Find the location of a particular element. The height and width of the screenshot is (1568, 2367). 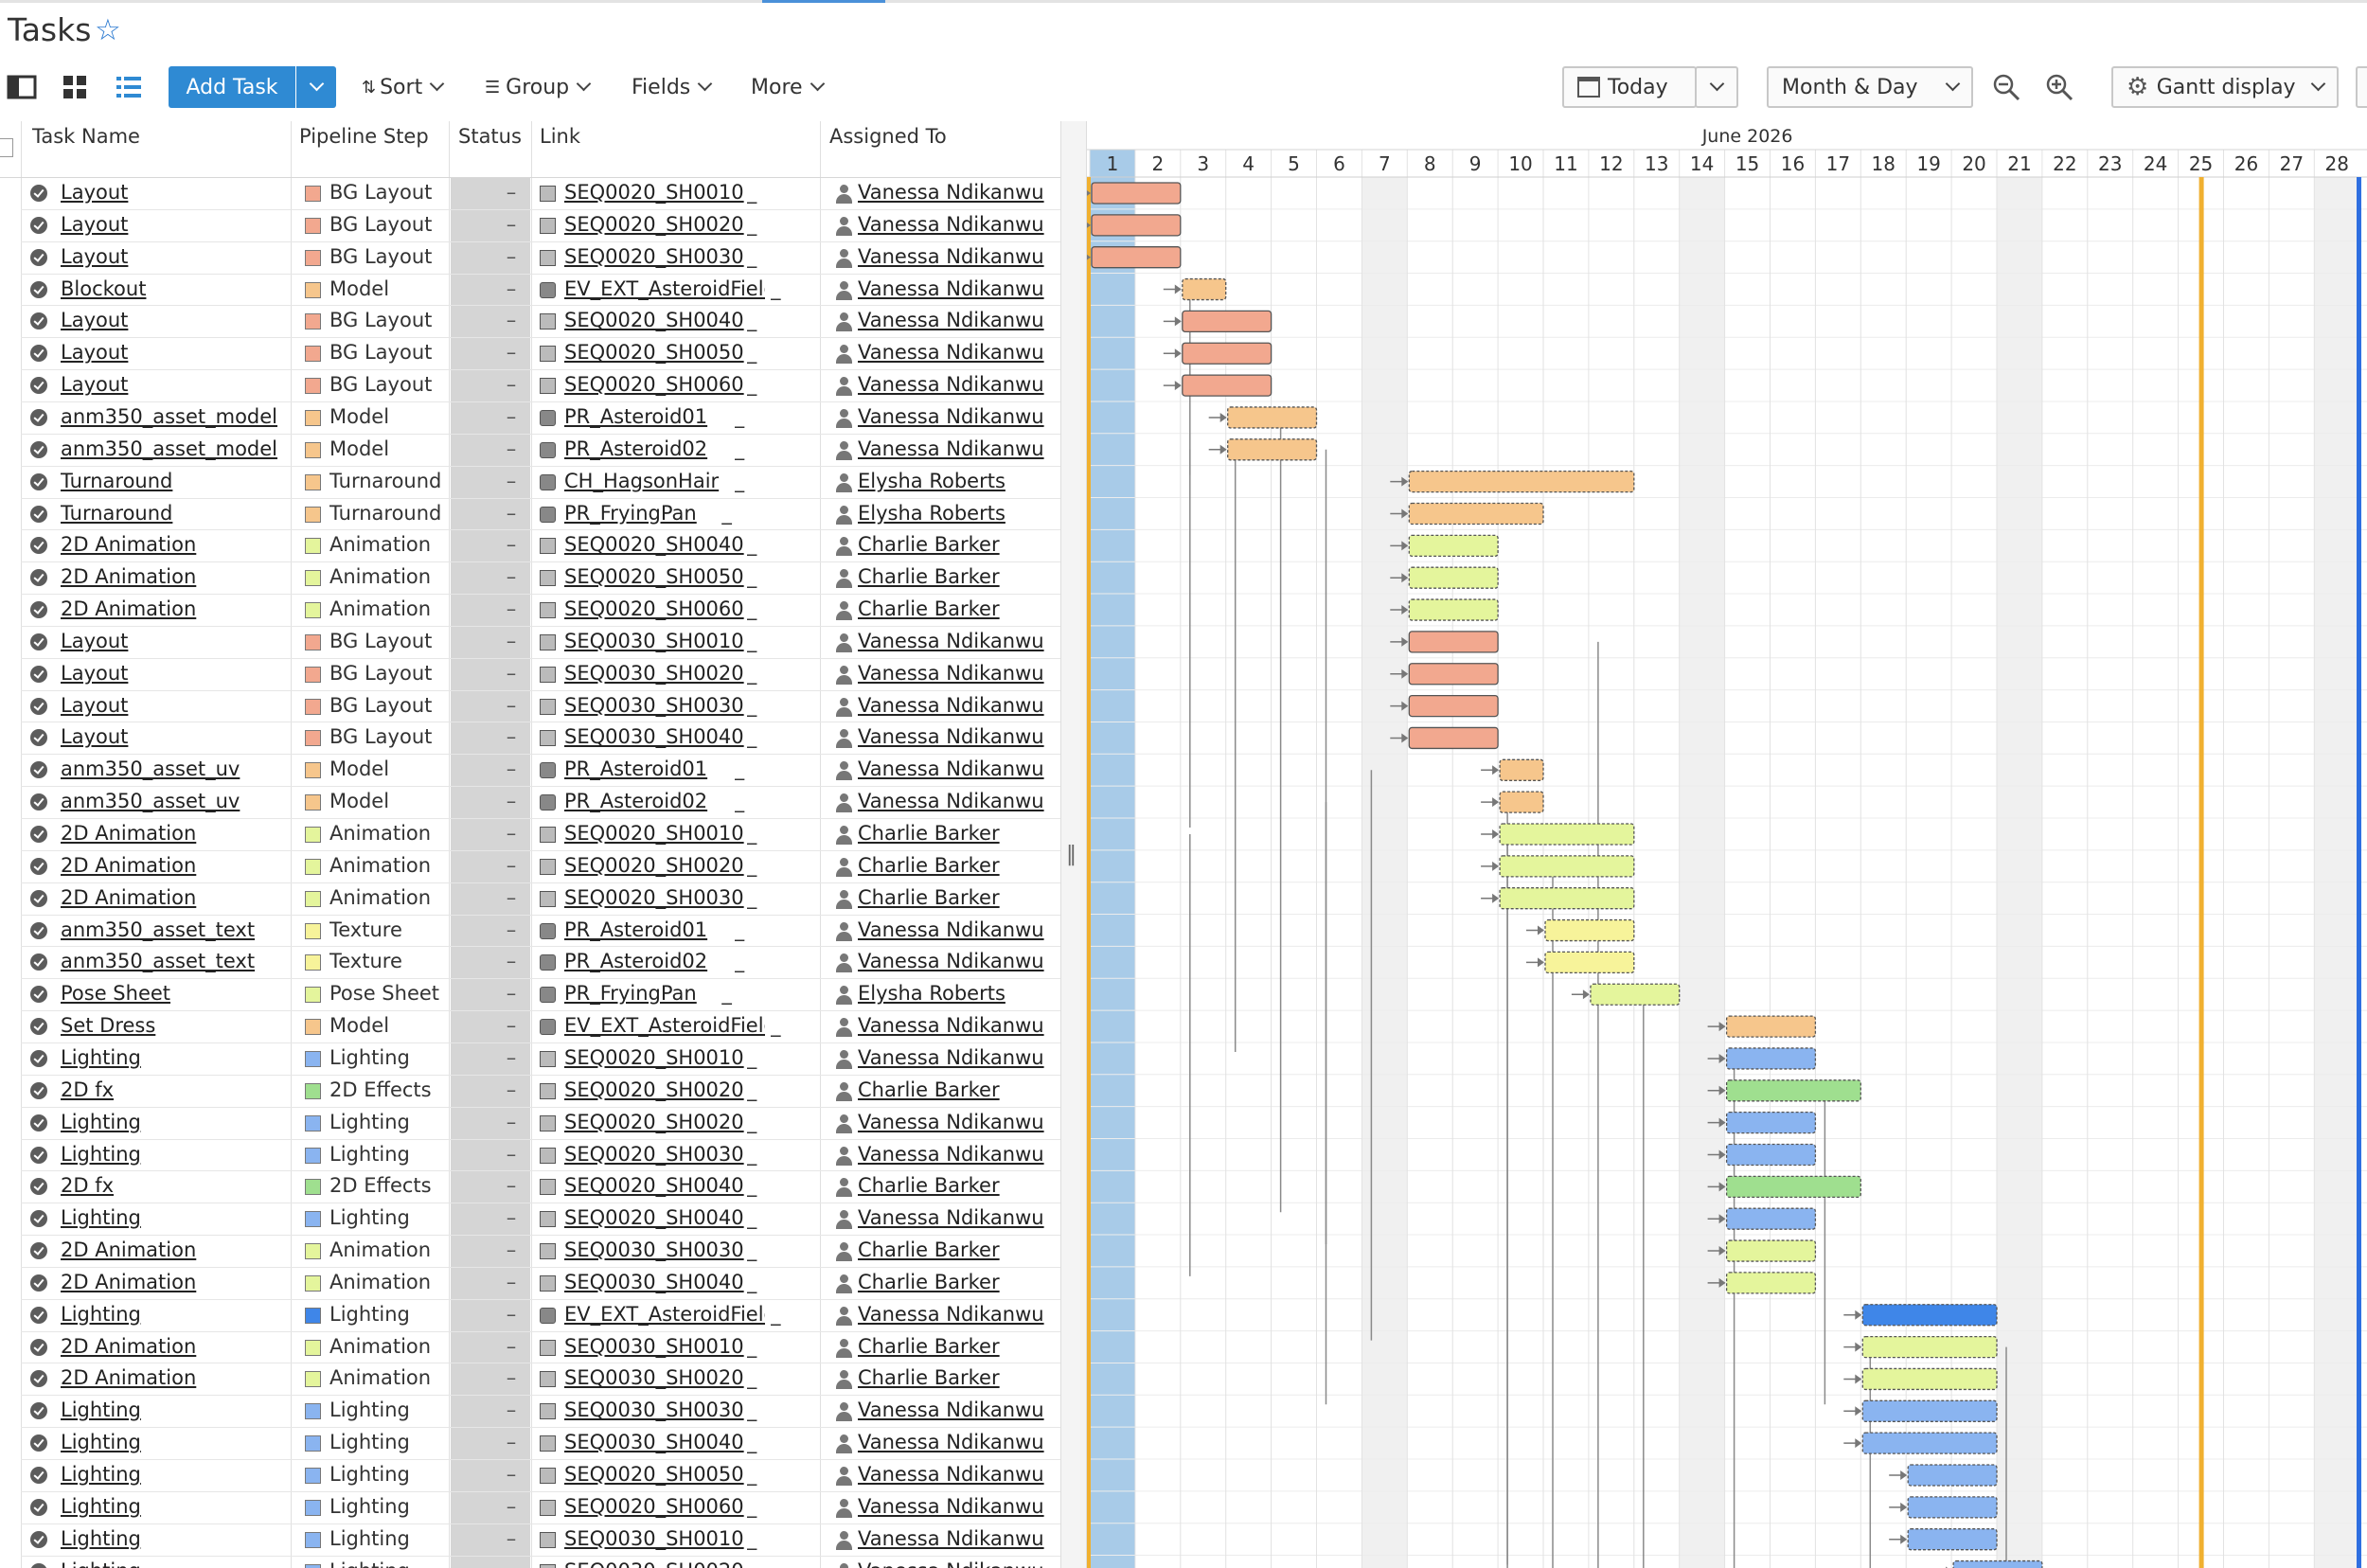

select-all-checkbox is located at coordinates (6, 147).